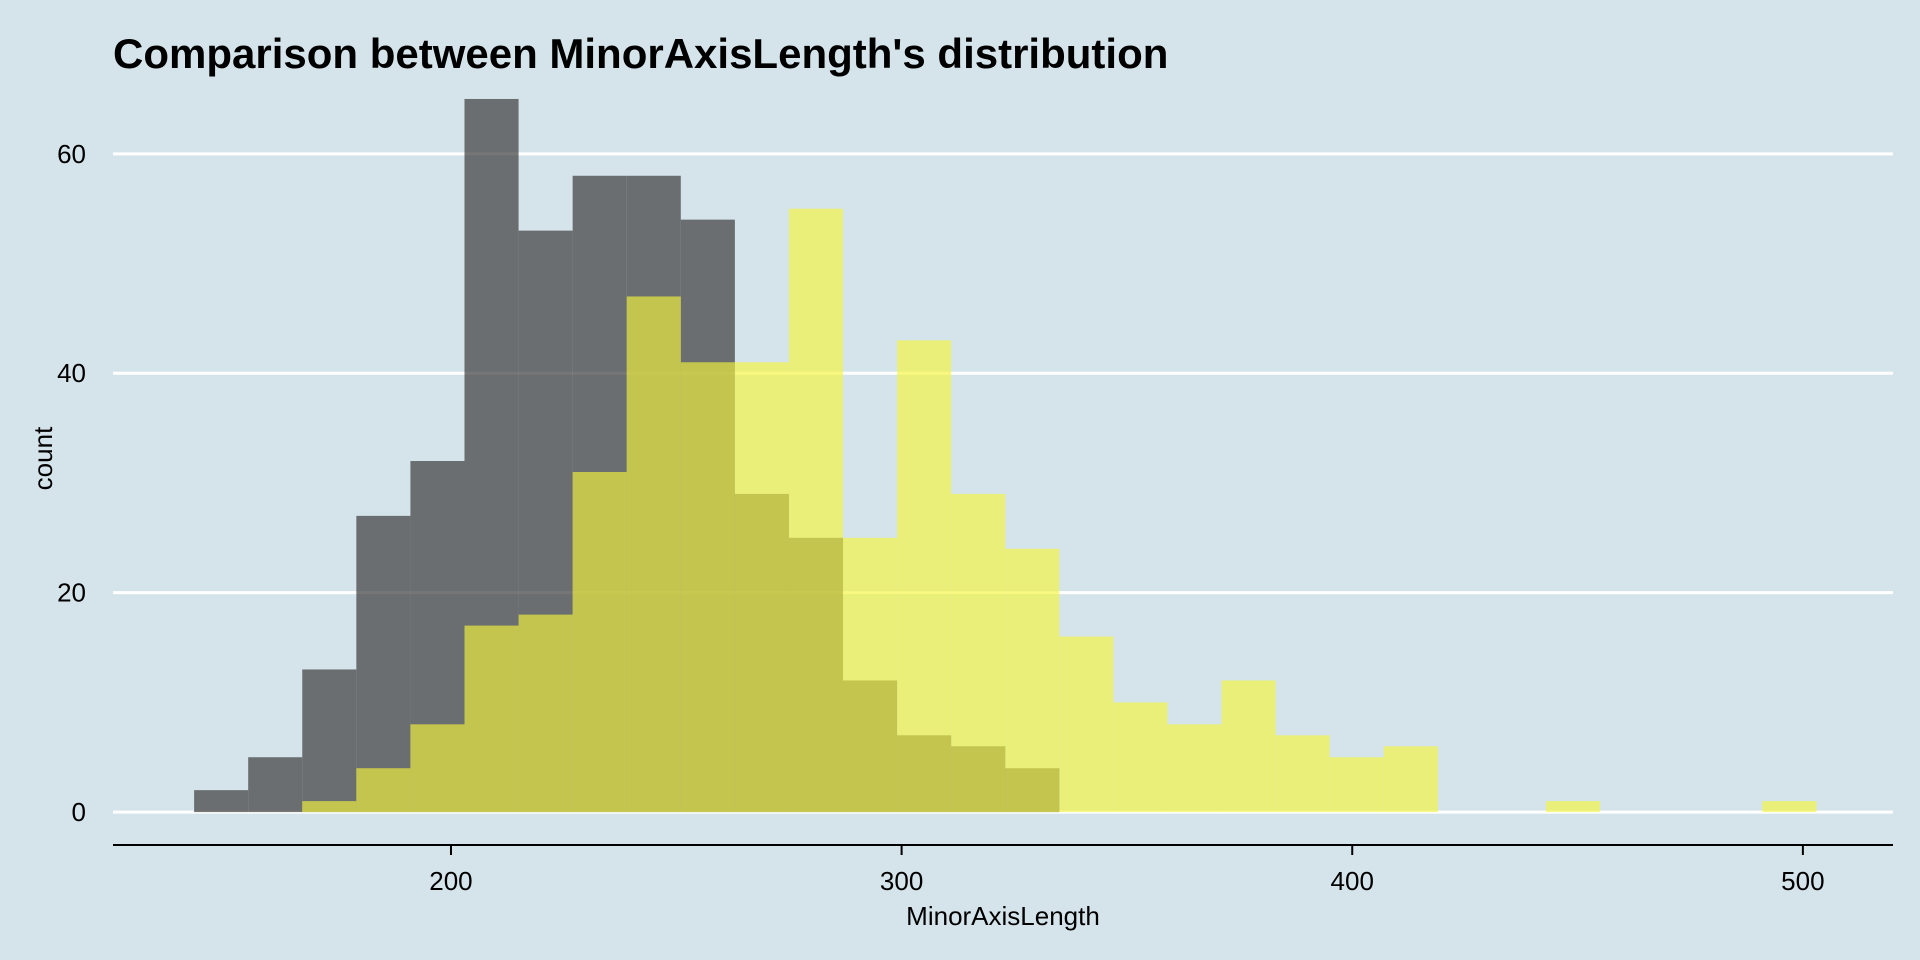 Image resolution: width=1920 pixels, height=960 pixels. I want to click on x-tick-label: 300, so click(901, 881).